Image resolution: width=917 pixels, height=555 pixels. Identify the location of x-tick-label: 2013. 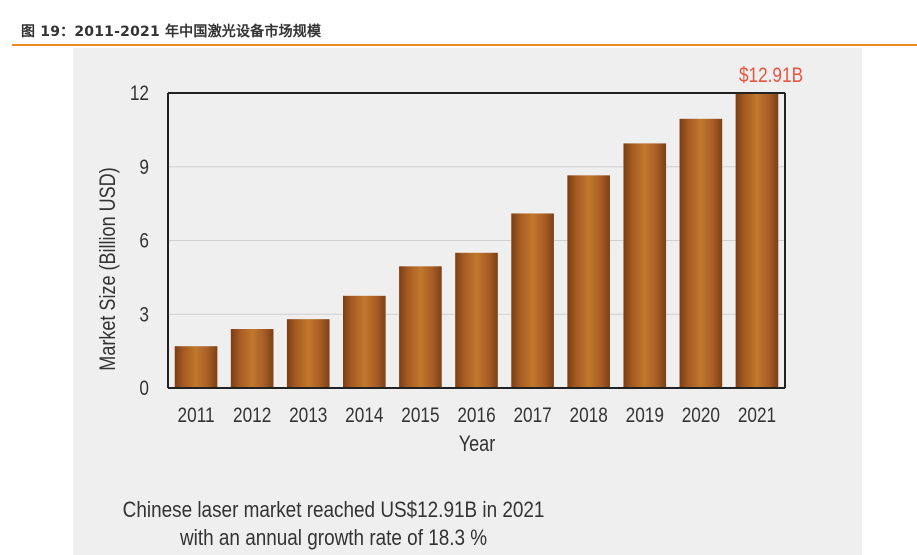
(308, 416).